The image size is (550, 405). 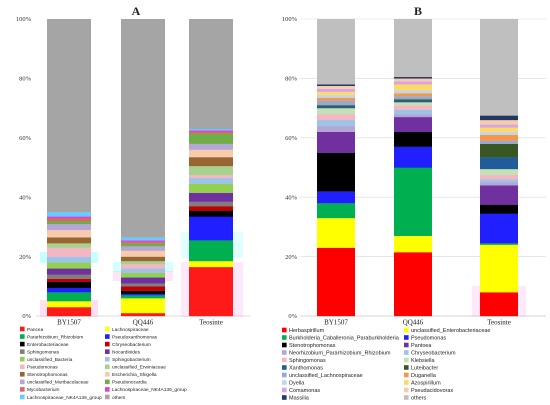 What do you see at coordinates (51, 337) in the screenshot?
I see `legend-item: Pararhizobium_Rhizobium` at bounding box center [51, 337].